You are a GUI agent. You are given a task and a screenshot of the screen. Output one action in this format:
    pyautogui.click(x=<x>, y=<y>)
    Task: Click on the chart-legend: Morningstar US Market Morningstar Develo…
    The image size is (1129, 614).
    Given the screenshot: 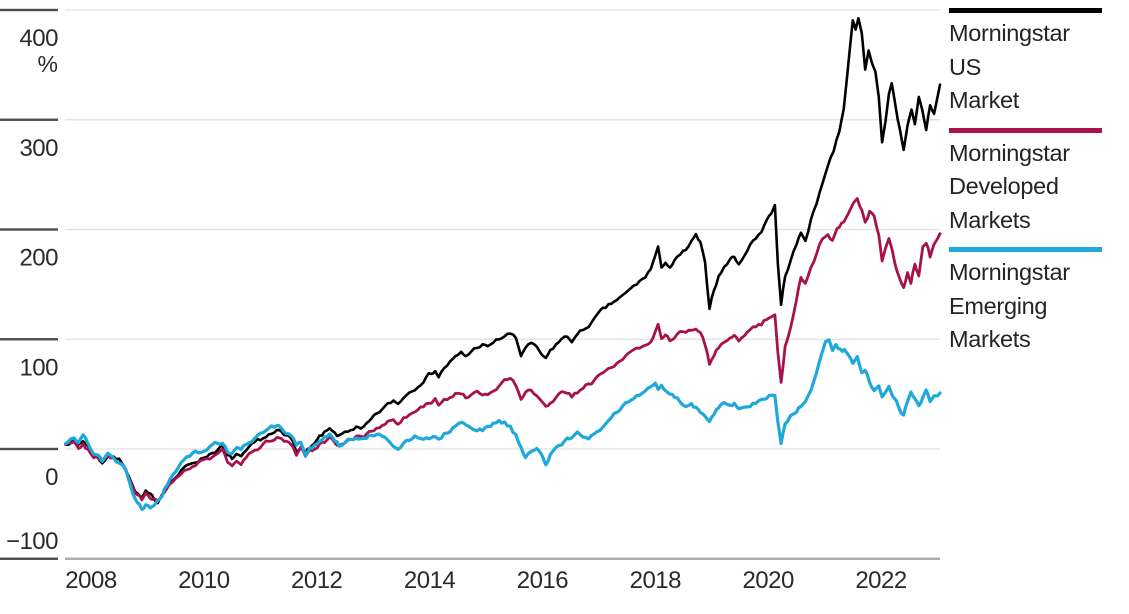 What is the action you would take?
    pyautogui.click(x=1025, y=187)
    